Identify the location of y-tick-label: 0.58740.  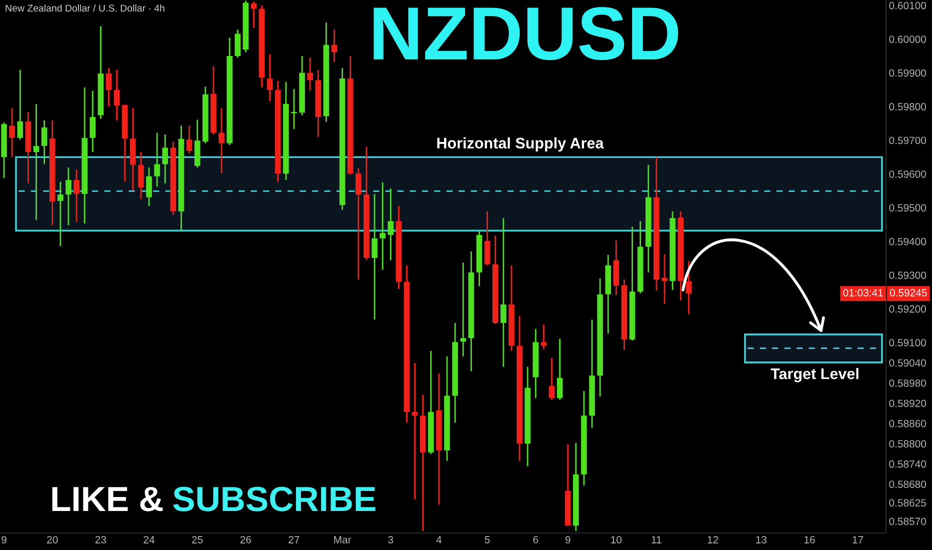
(907, 464).